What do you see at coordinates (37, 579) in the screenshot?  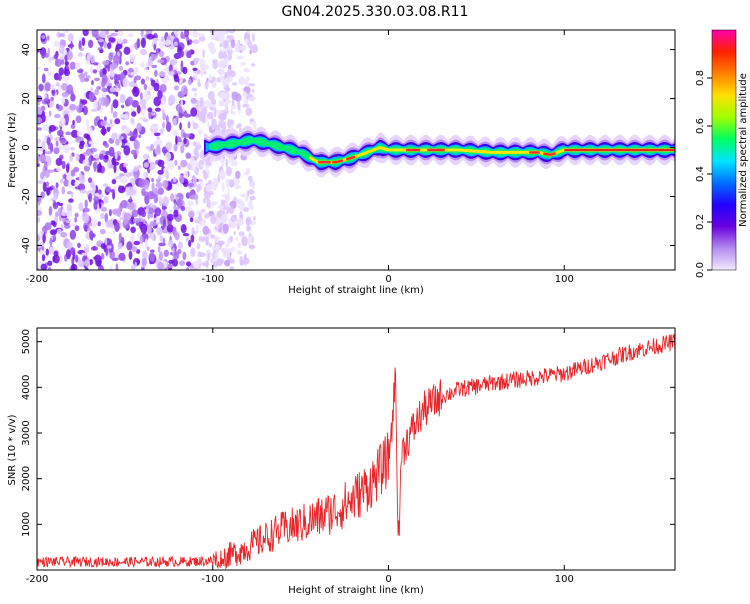 I see `snr-x-tick-label: -200` at bounding box center [37, 579].